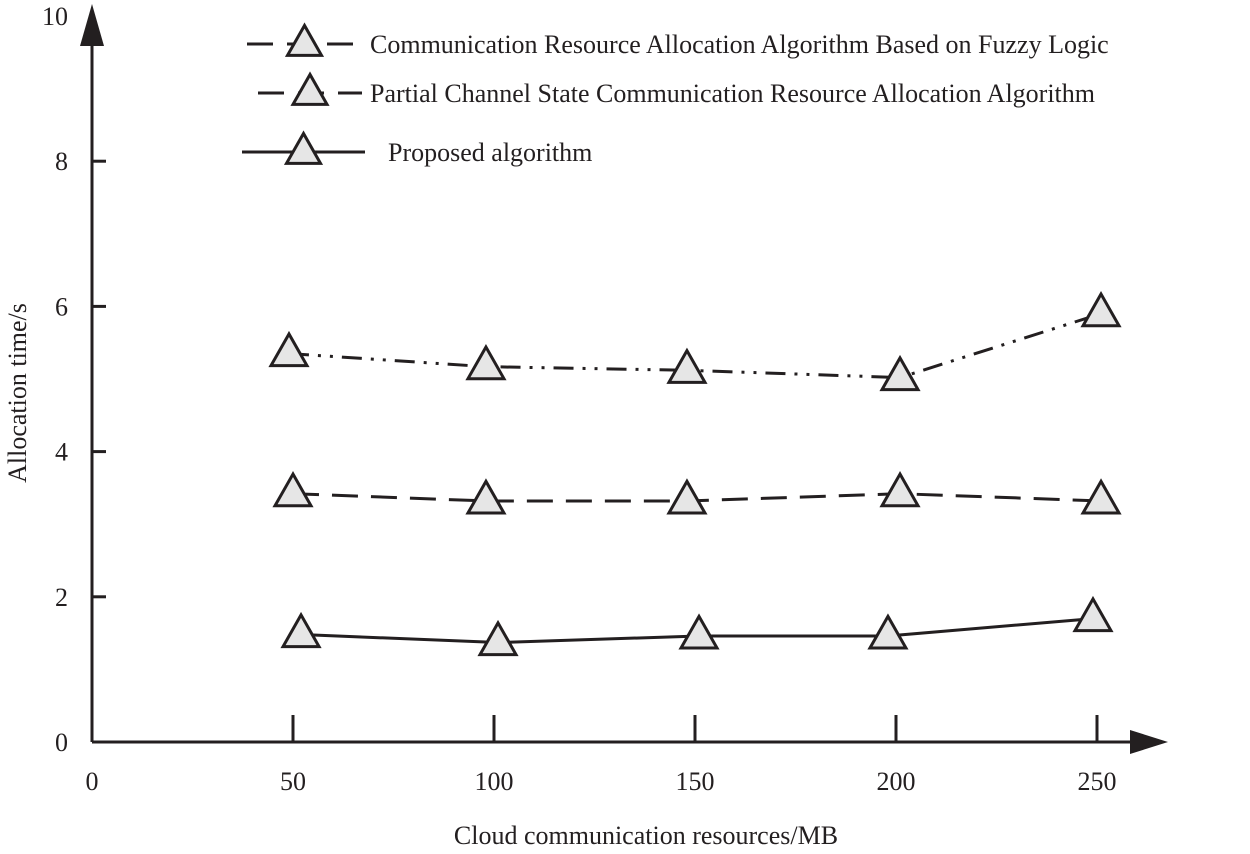 Image resolution: width=1250 pixels, height=854 pixels. I want to click on y-tick-label: 2, so click(61, 597).